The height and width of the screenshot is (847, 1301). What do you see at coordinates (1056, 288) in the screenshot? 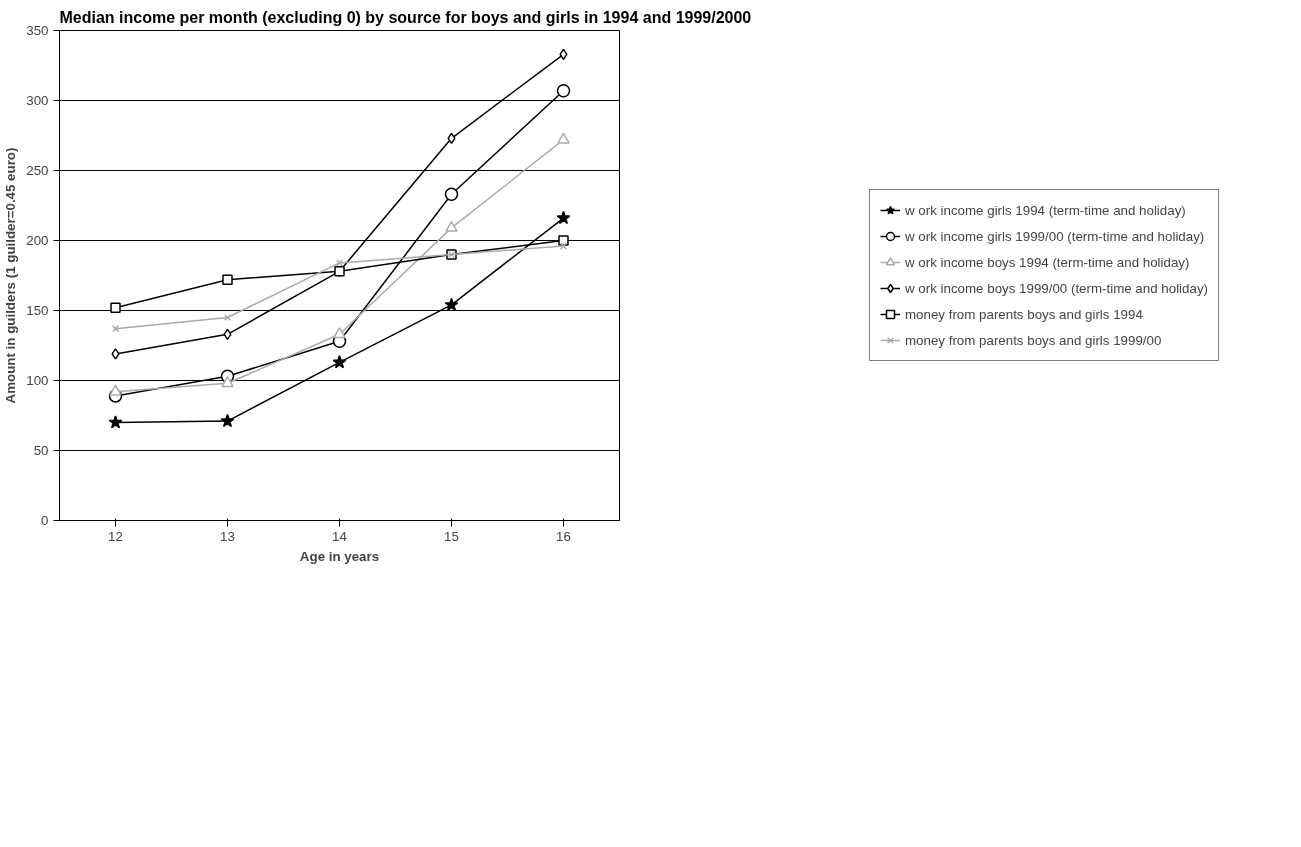
I see `legend-label: w ork income boys 1999/00 (term-time and holiday)` at bounding box center [1056, 288].